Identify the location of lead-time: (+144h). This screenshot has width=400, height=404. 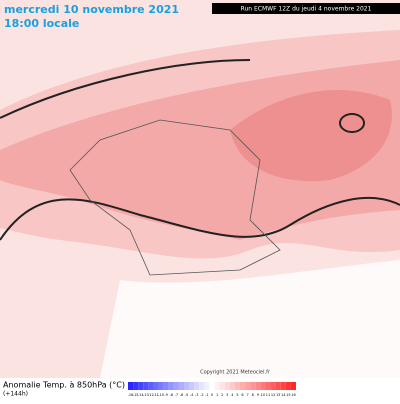
(15, 394).